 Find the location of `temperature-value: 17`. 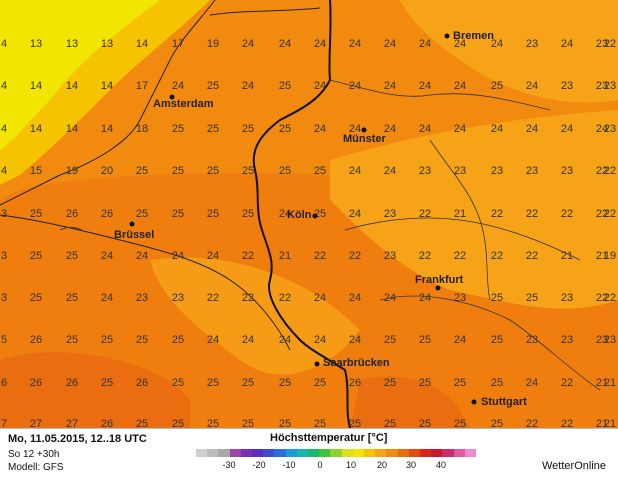

temperature-value: 17 is located at coordinates (142, 86).